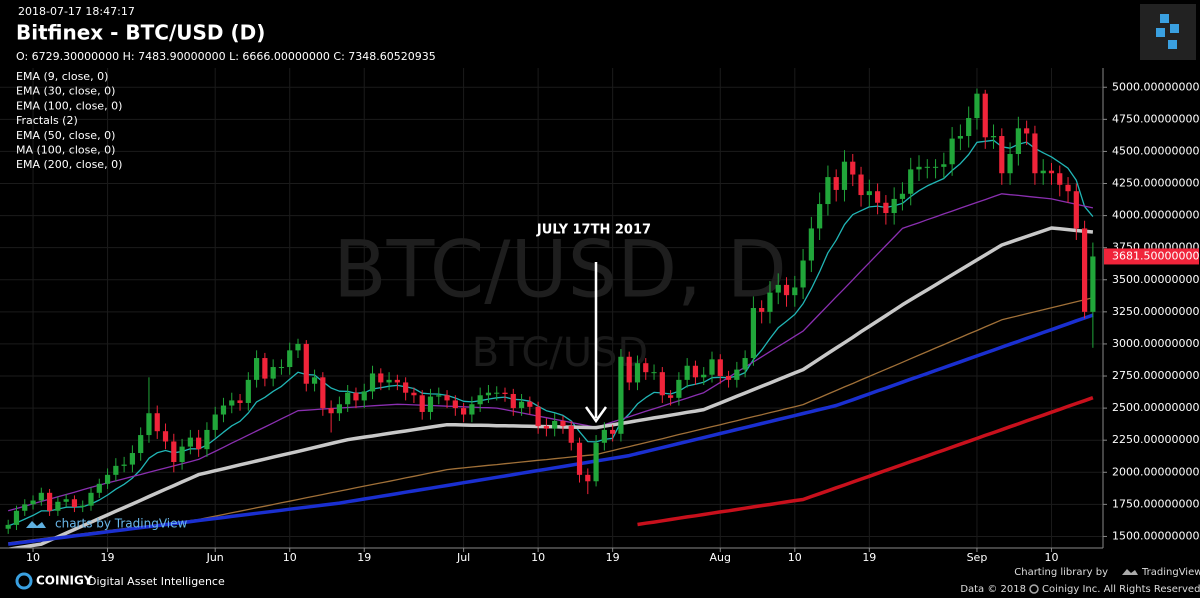 The image size is (1200, 598). I want to click on annotation: JULY 17TH 2017, so click(593, 230).